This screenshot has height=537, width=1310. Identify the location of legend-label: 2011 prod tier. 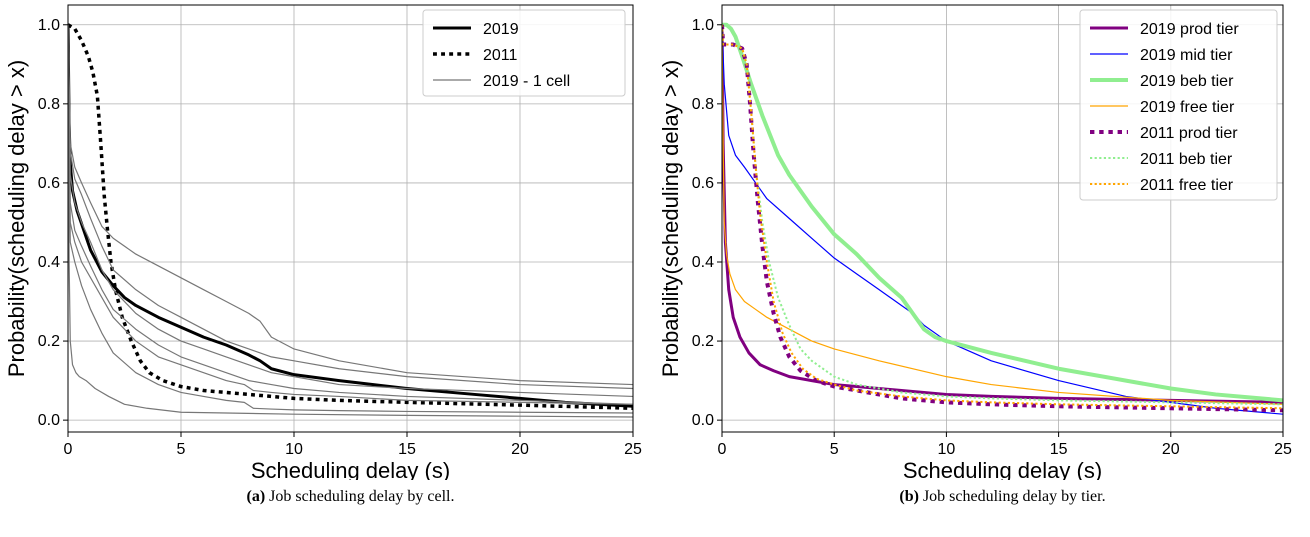
(1189, 133).